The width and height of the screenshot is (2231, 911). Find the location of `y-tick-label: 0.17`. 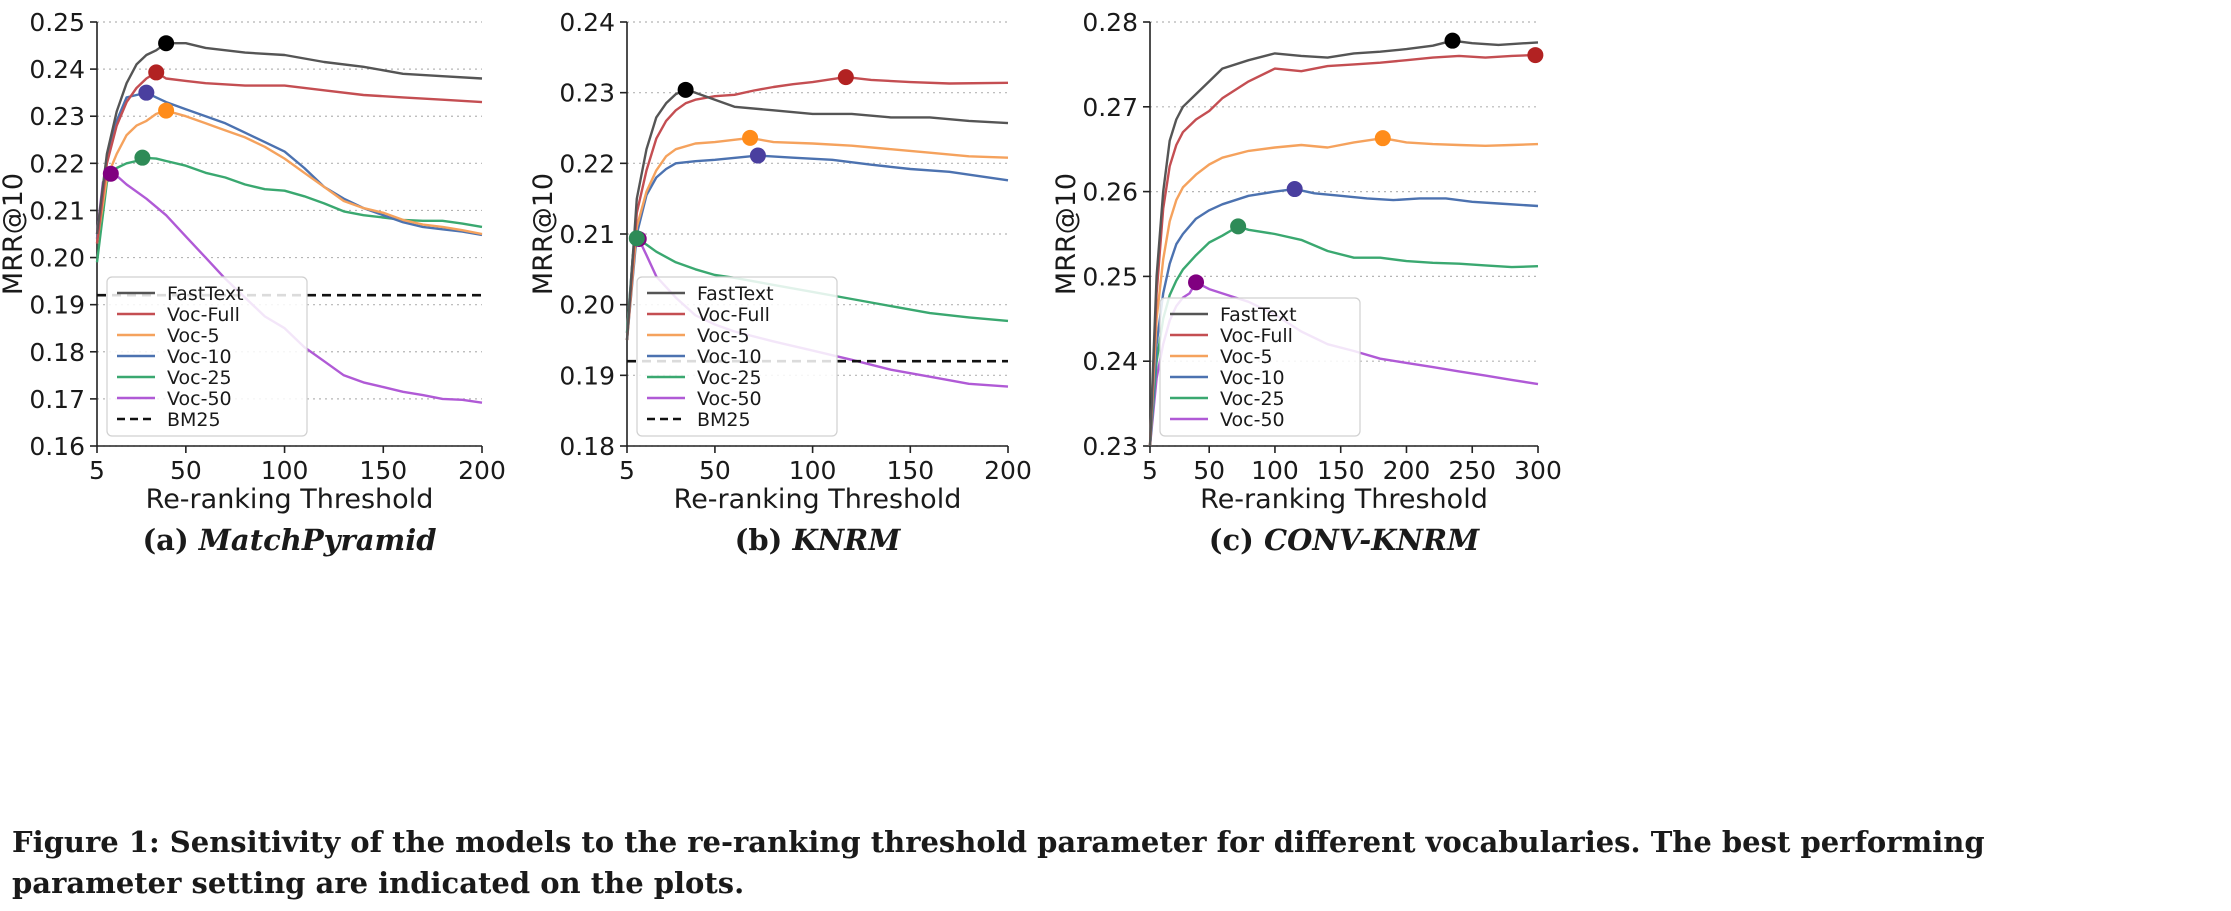

y-tick-label: 0.17 is located at coordinates (57, 399).